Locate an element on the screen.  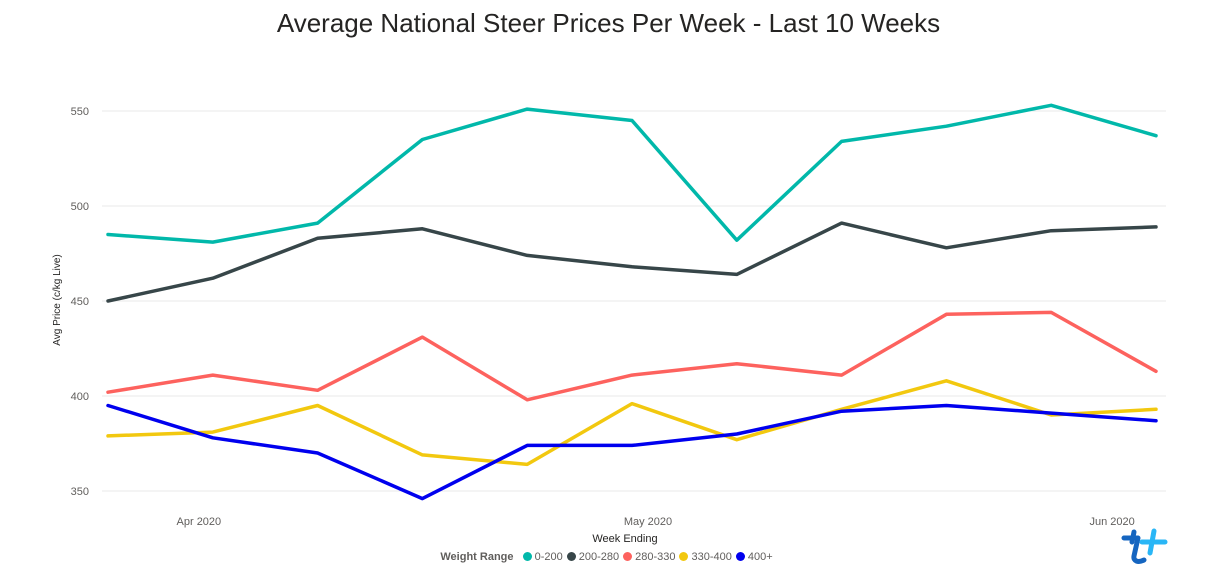
series-line-400+ is located at coordinates (632, 452).